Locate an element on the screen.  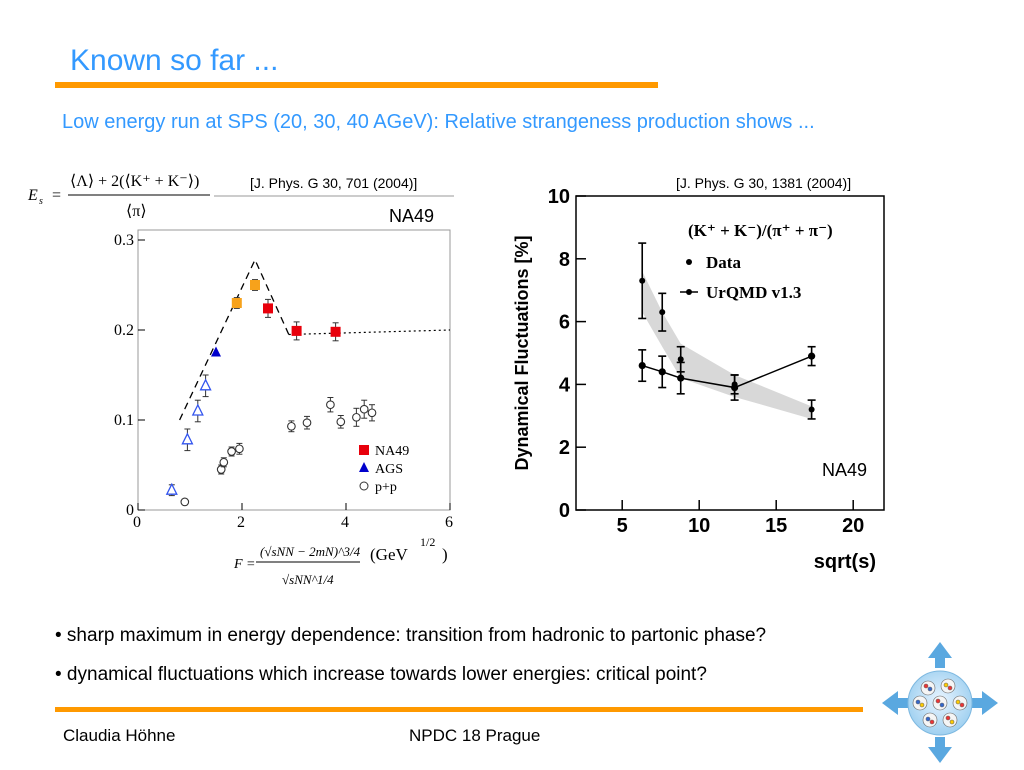
x-tick-label: 6 is located at coordinates (449, 522).